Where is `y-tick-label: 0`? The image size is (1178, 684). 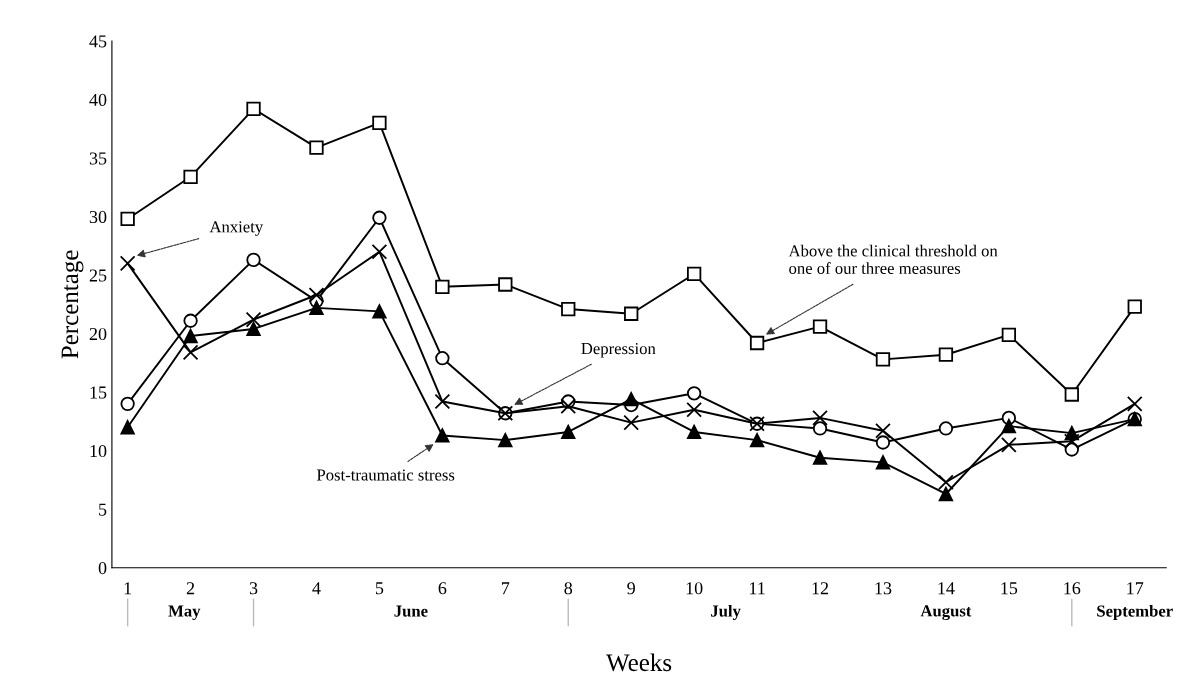 y-tick-label: 0 is located at coordinates (102, 568).